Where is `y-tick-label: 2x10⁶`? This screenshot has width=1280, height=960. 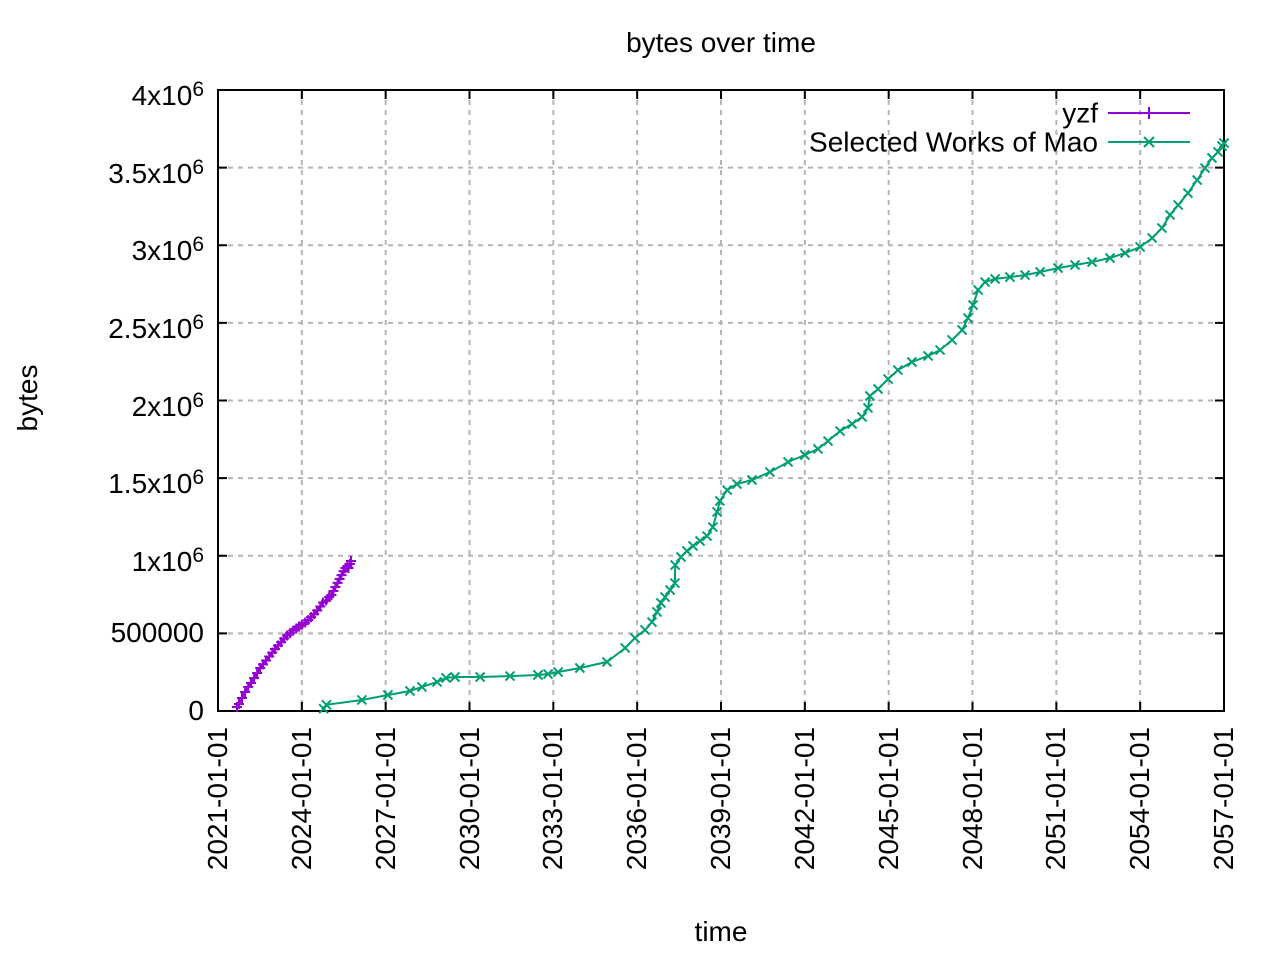
y-tick-label: 2x10⁶ is located at coordinates (167, 405).